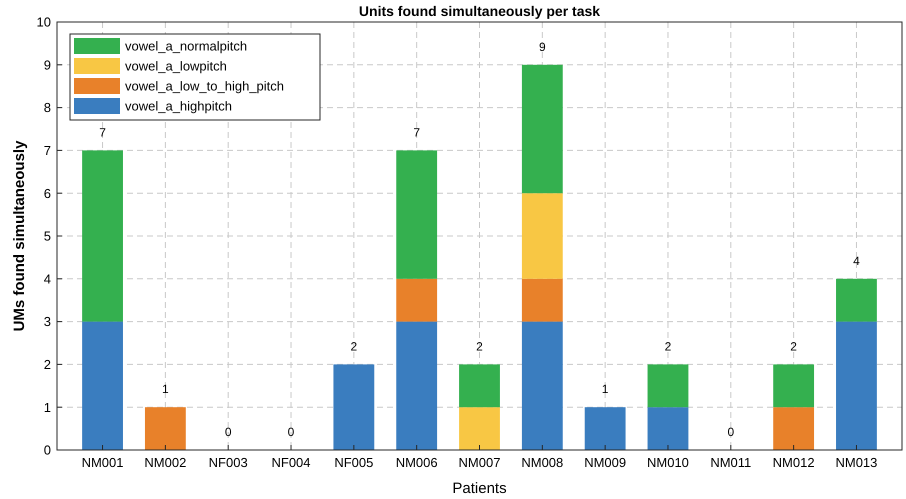 This screenshot has height=499, width=906. I want to click on x-tick-label: NM007, so click(479, 462).